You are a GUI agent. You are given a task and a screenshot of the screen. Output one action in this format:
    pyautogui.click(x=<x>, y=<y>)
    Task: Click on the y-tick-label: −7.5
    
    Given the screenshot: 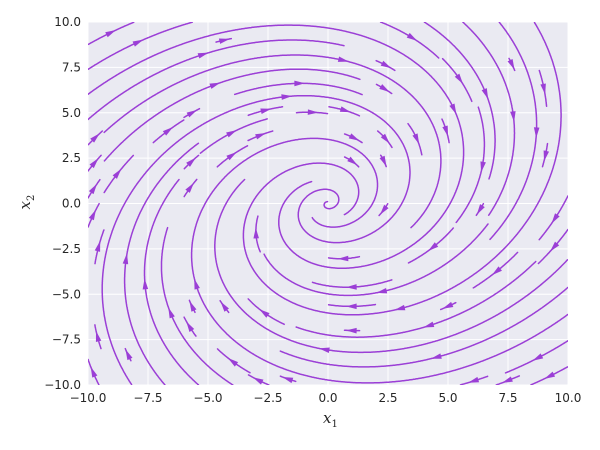 What is the action you would take?
    pyautogui.click(x=66, y=340)
    